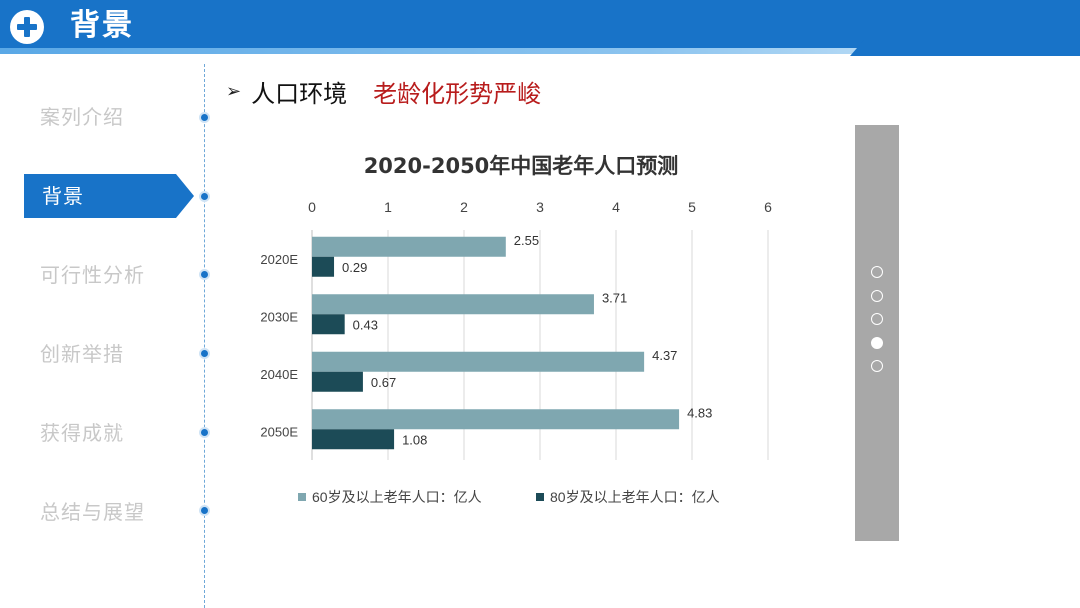 Image resolution: width=1080 pixels, height=608 pixels. Describe the element at coordinates (109, 196) in the screenshot. I see `sidebar-item-background: 背景` at that location.